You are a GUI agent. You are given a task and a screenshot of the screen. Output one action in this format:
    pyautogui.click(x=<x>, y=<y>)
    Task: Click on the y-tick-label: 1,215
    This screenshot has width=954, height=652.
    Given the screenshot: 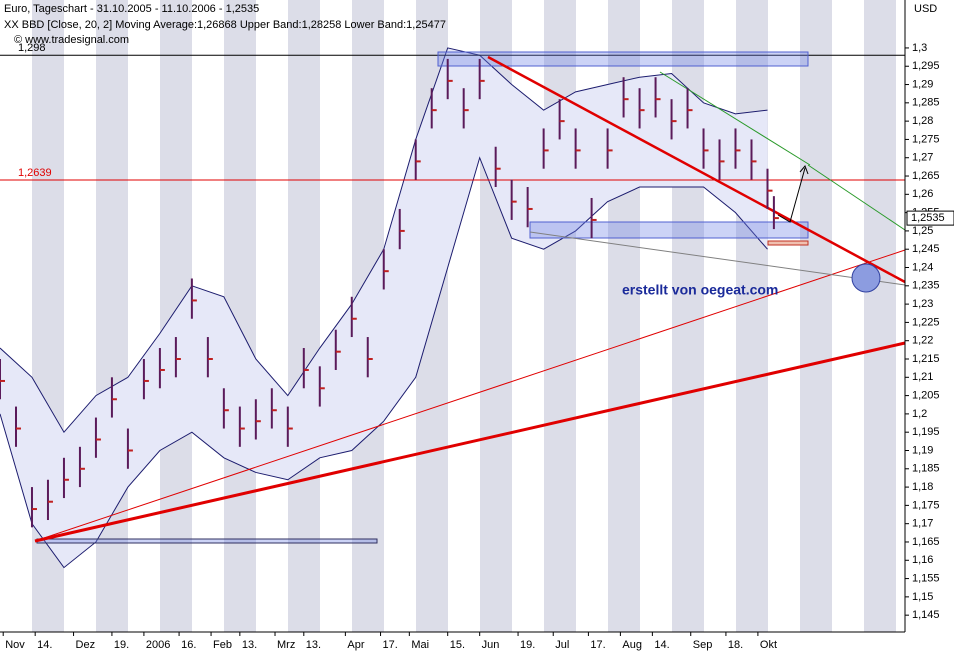 What is the action you would take?
    pyautogui.click(x=926, y=359)
    